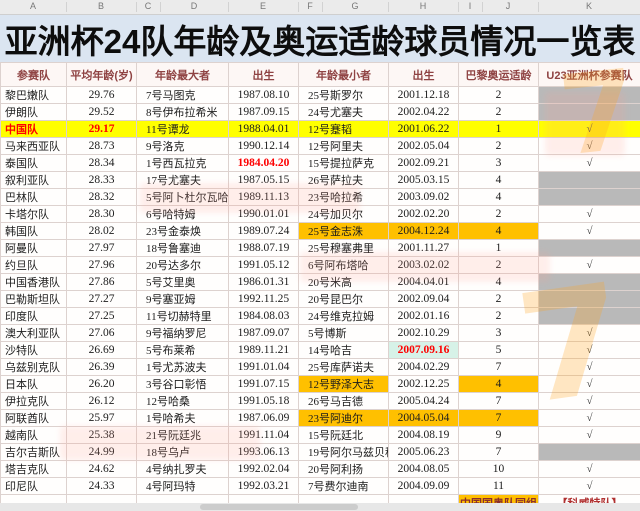  I want to click on avg-cell: 29.52, so click(101, 112).